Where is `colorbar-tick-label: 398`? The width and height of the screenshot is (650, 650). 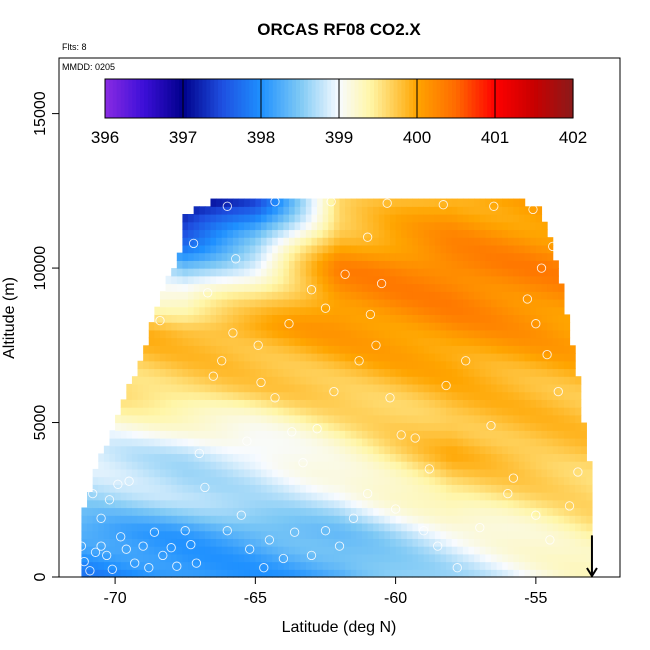
colorbar-tick-label: 398 is located at coordinates (261, 137).